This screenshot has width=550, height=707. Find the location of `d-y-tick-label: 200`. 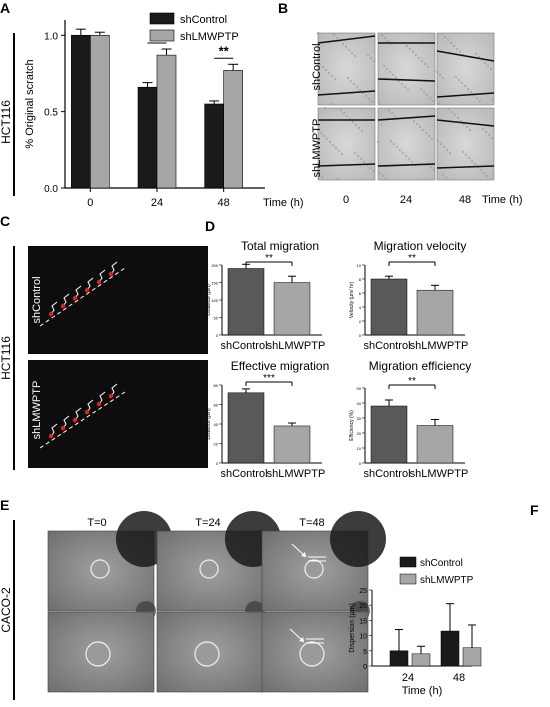

d-y-tick-label: 200 is located at coordinates (214, 265).